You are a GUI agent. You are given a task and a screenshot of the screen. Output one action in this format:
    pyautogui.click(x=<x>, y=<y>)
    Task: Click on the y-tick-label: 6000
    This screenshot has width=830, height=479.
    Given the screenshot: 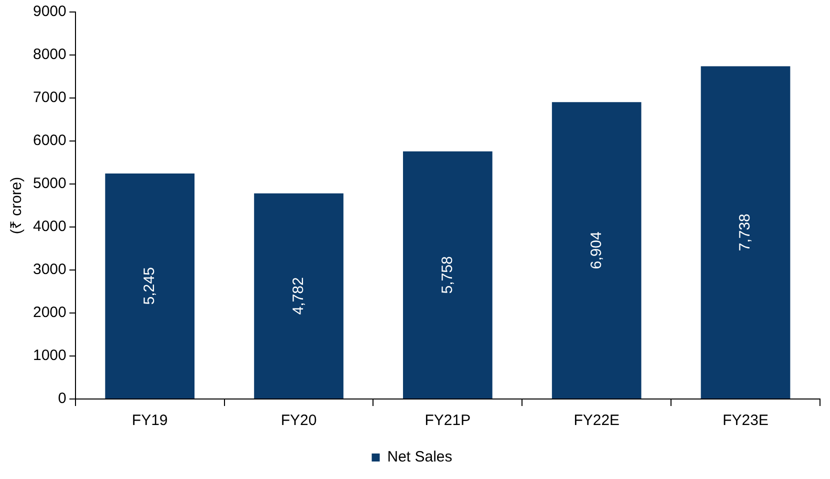 What is the action you would take?
    pyautogui.click(x=49, y=141)
    